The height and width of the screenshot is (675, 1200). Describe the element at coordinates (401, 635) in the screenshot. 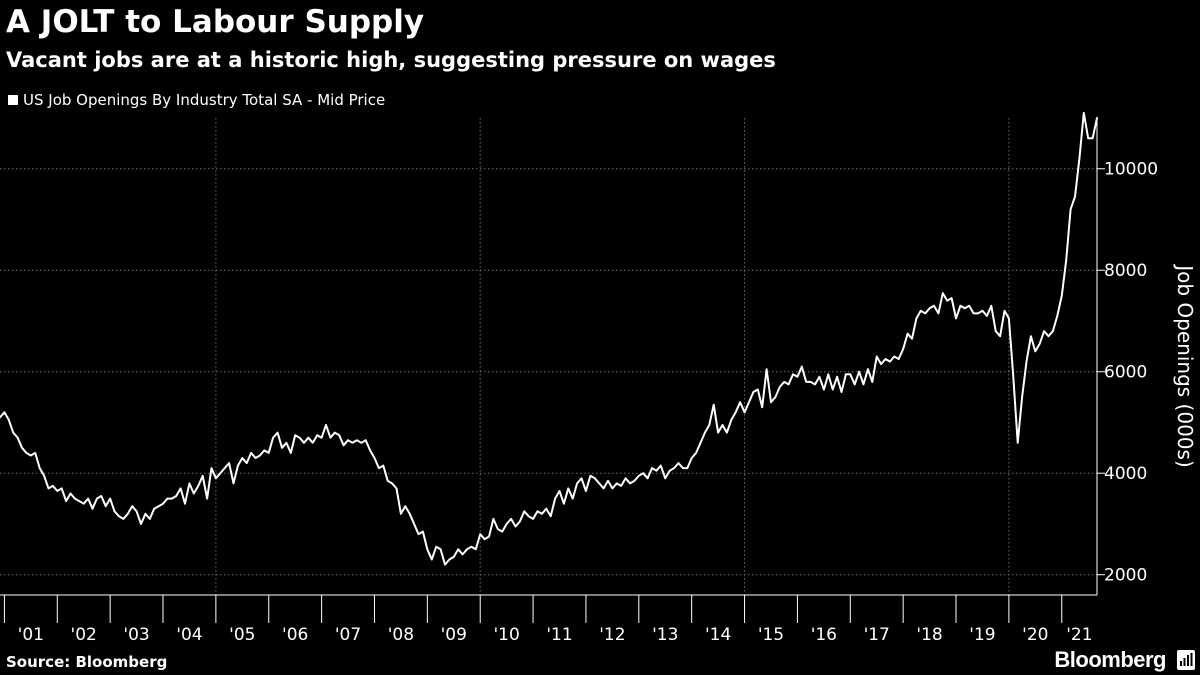

I see `x-tick-label: '08` at that location.